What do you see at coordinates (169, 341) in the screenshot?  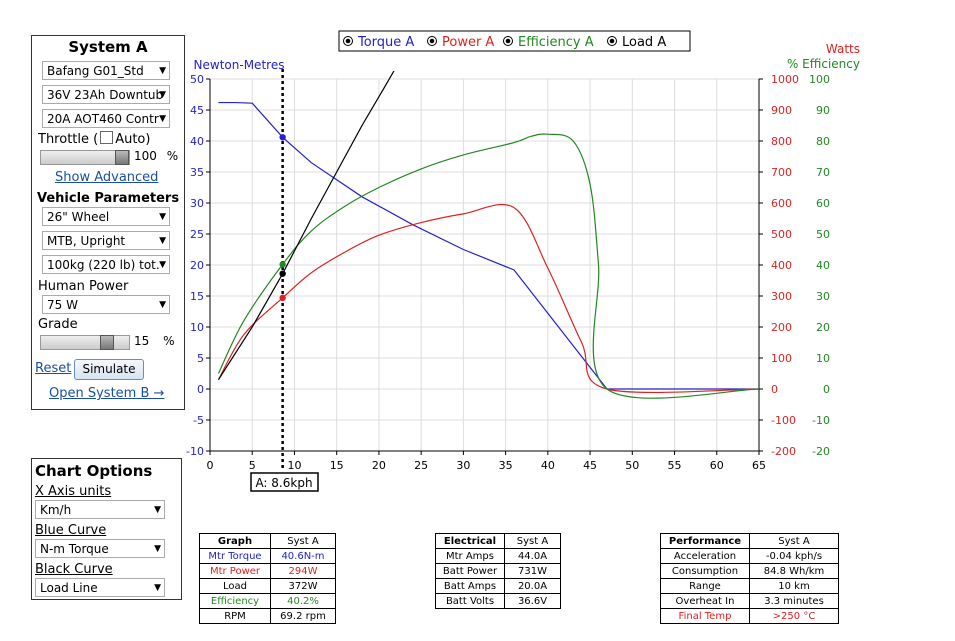 I see `grade-unit: %` at bounding box center [169, 341].